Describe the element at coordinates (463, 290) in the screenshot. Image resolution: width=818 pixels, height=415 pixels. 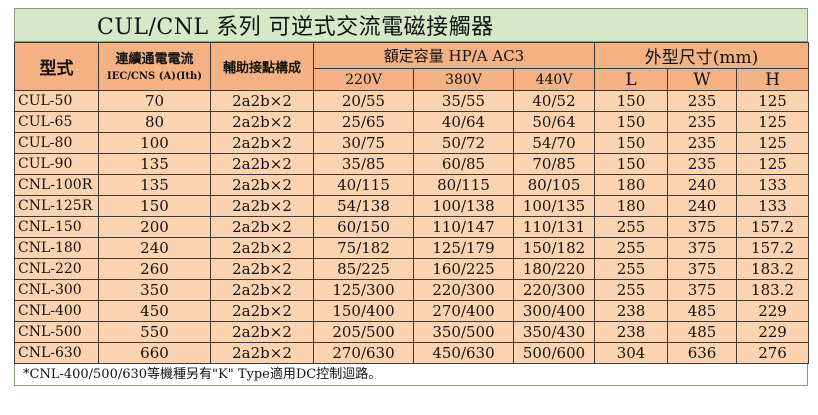
I see `cell-v380: 220/300` at that location.